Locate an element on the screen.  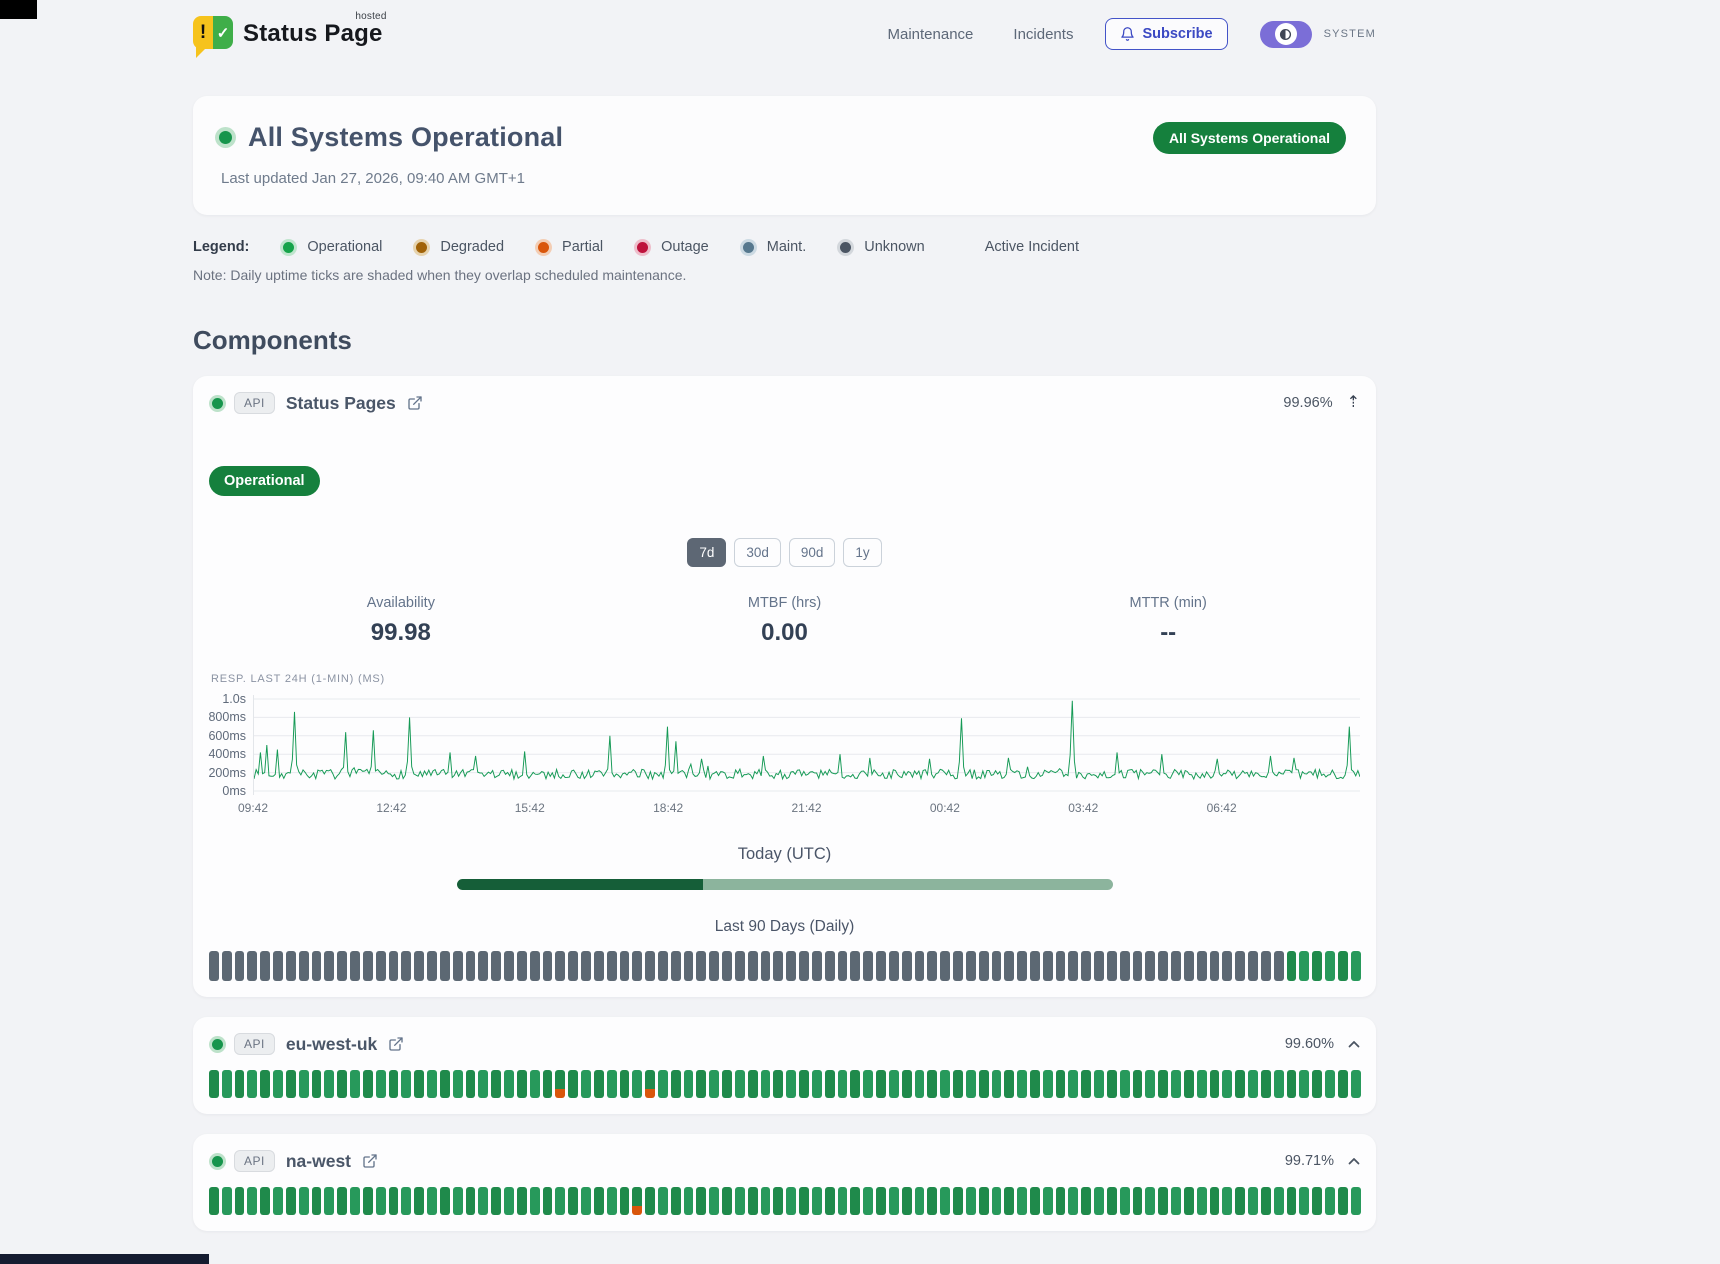
expand-chevron is located at coordinates (1354, 1161).